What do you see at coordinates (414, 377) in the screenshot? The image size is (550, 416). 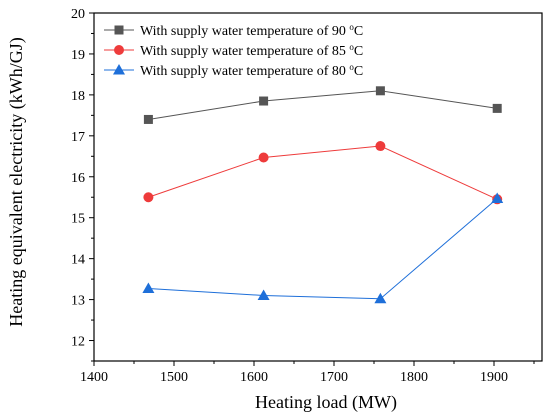 I see `x-tick-label: 1800` at bounding box center [414, 377].